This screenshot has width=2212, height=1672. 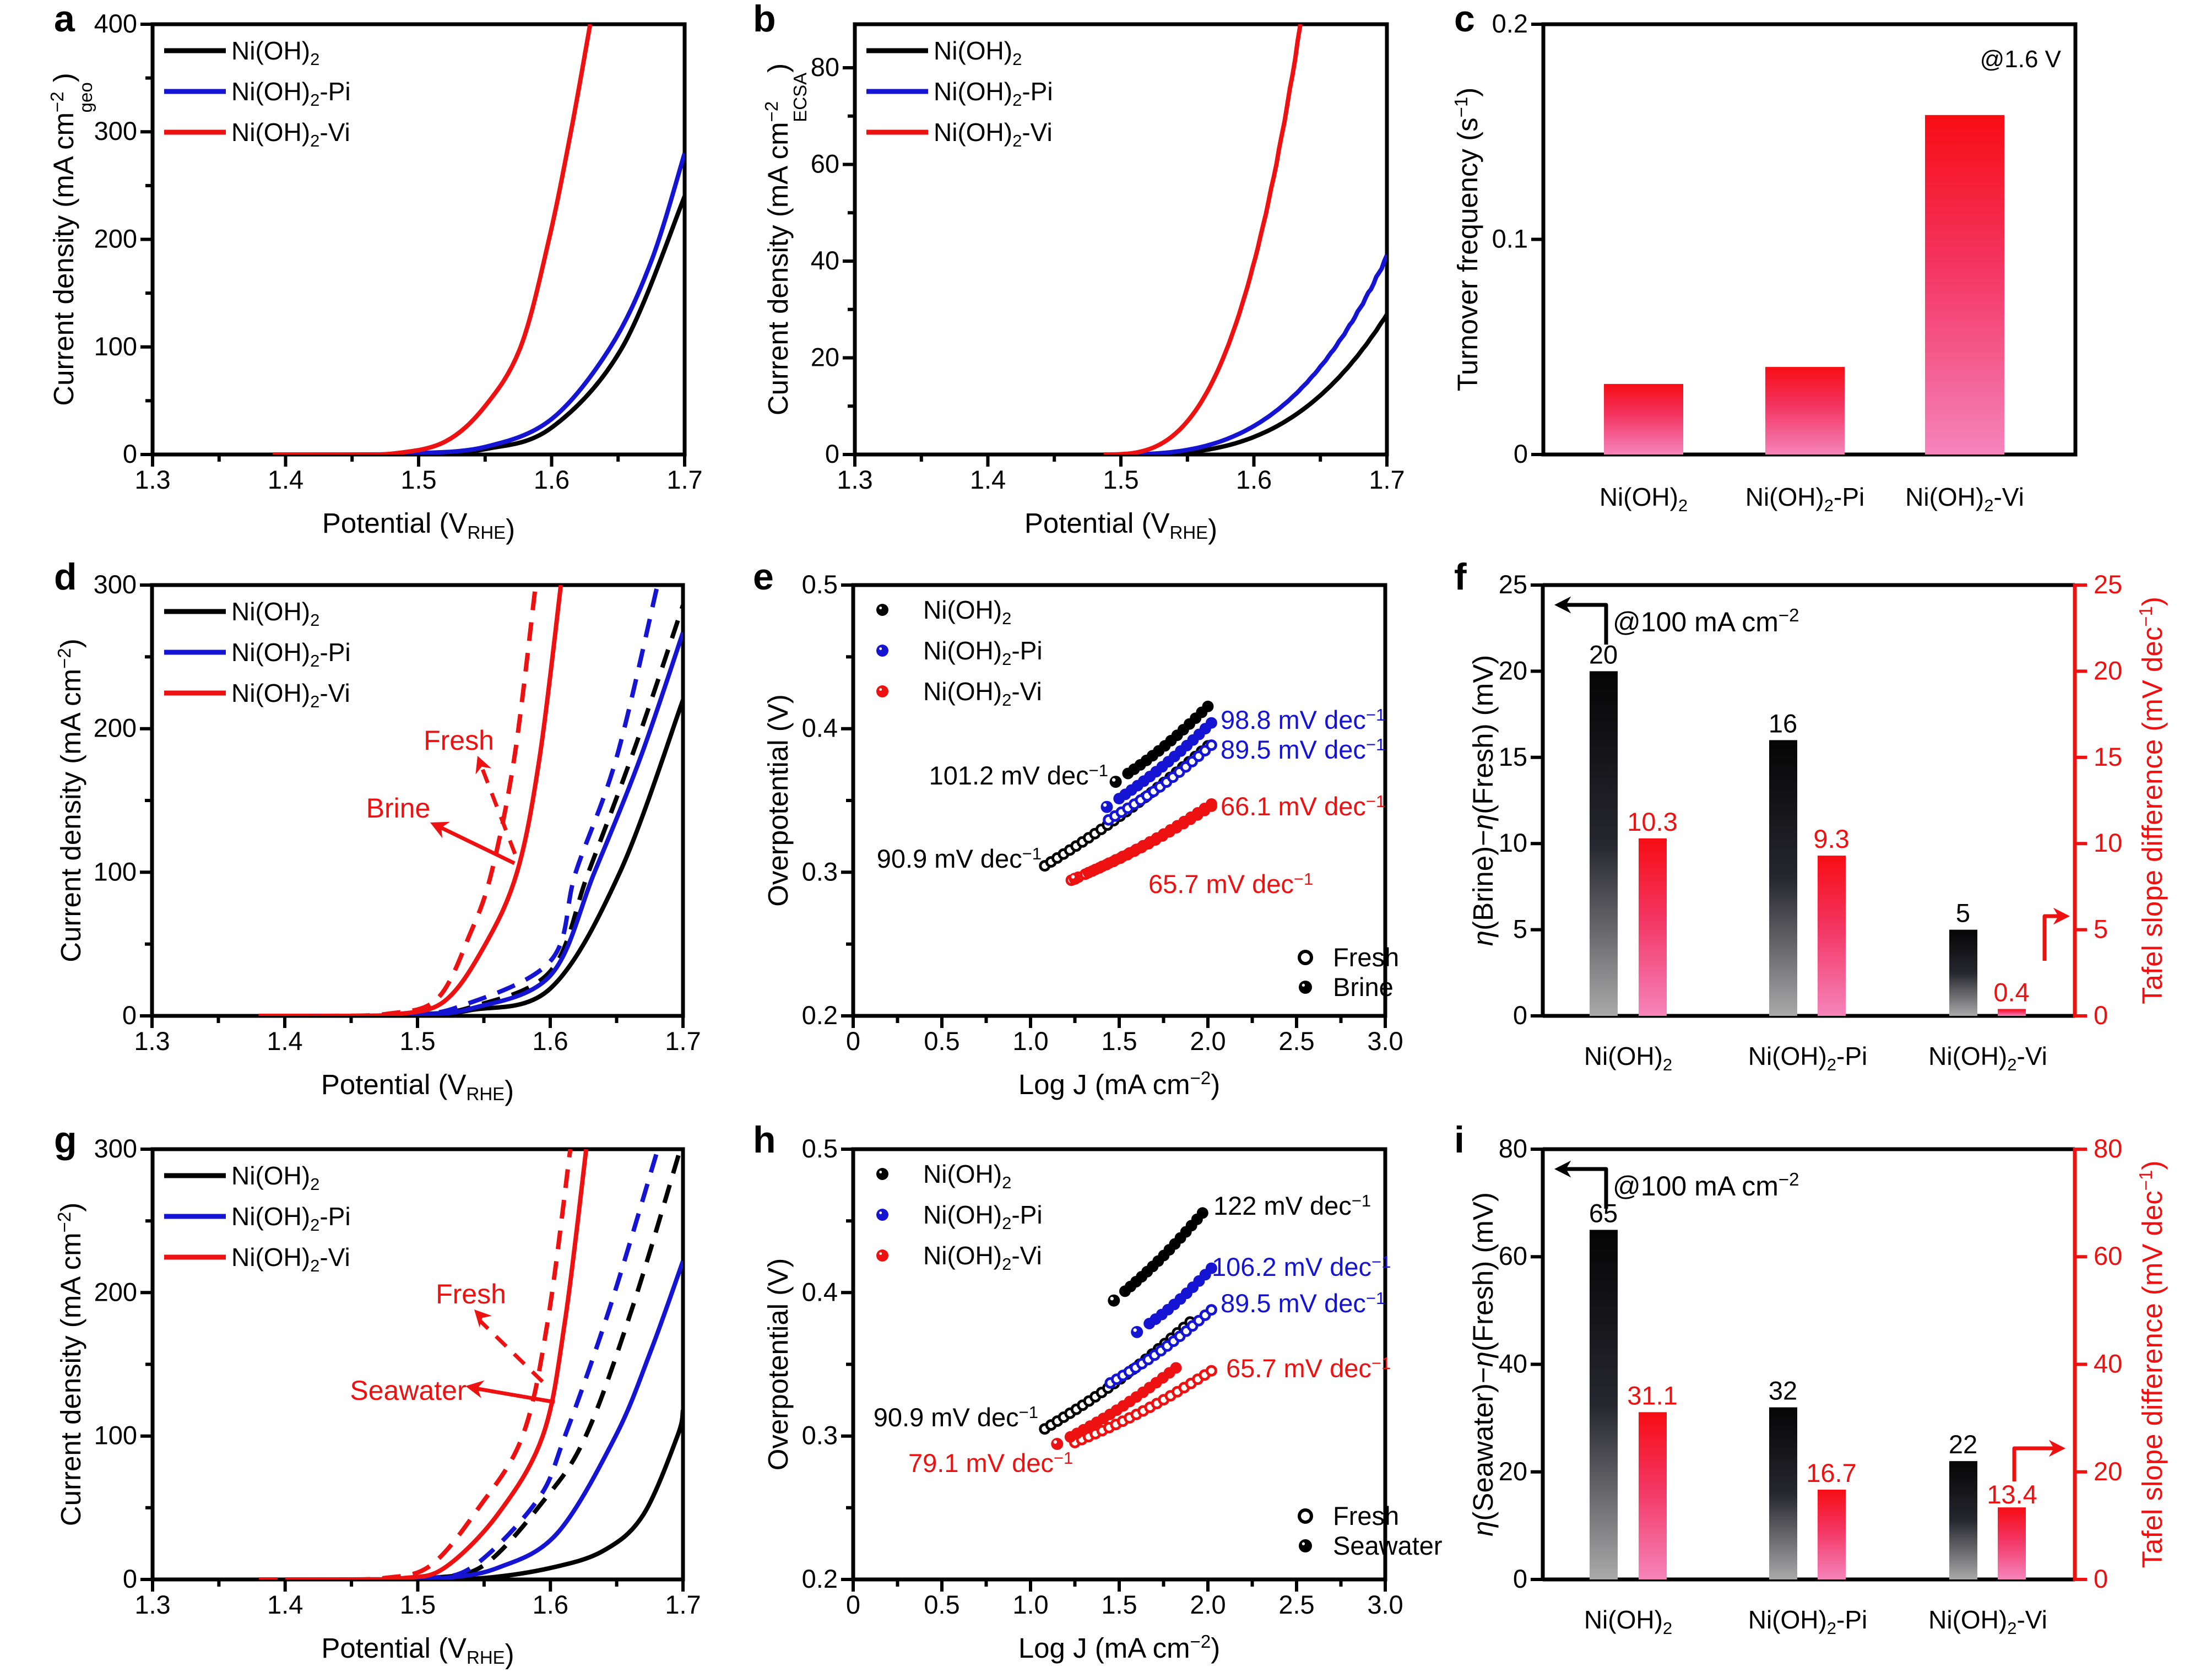 What do you see at coordinates (115, 23) in the screenshot?
I see `svg-text: 400` at bounding box center [115, 23].